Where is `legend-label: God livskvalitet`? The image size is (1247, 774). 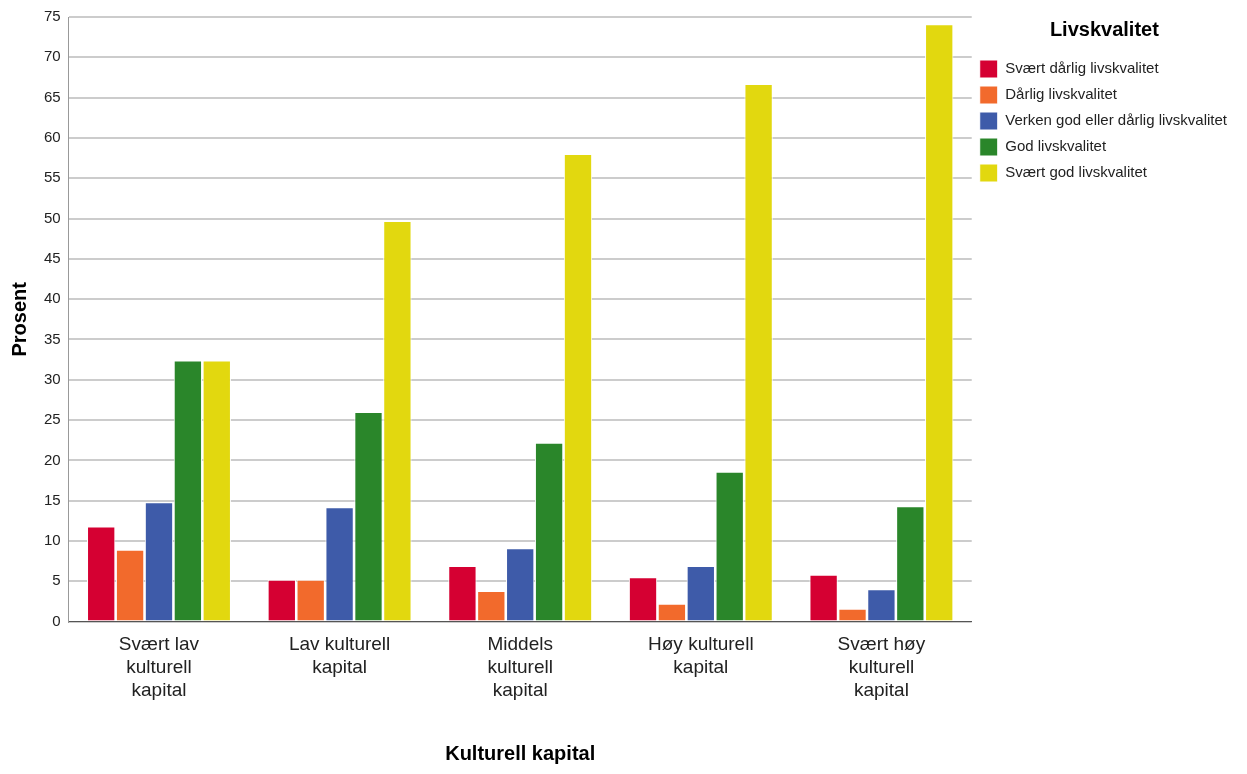 legend-label: God livskvalitet is located at coordinates (1056, 146).